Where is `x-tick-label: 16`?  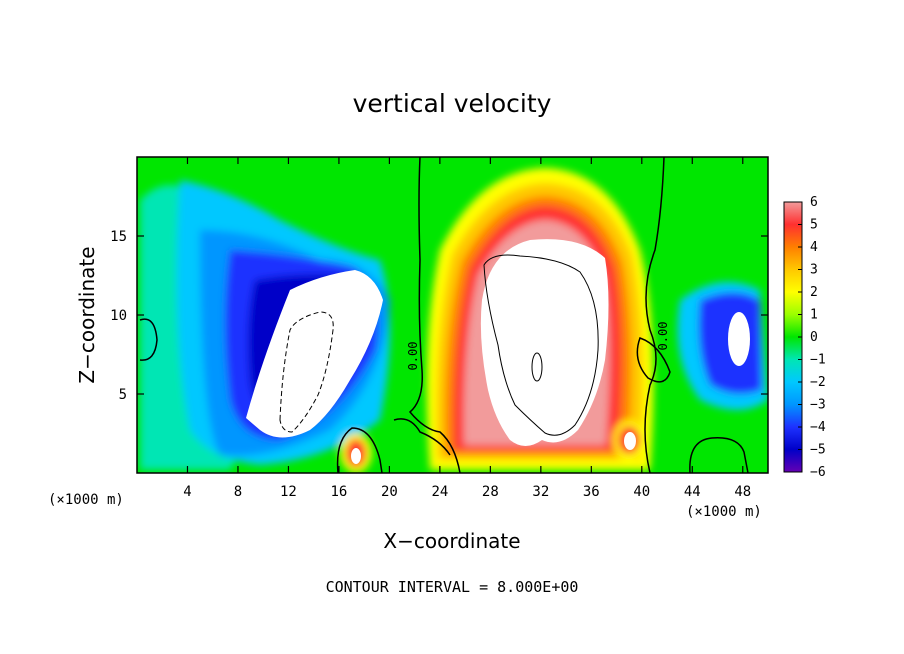
x-tick-label: 16 is located at coordinates (338, 492).